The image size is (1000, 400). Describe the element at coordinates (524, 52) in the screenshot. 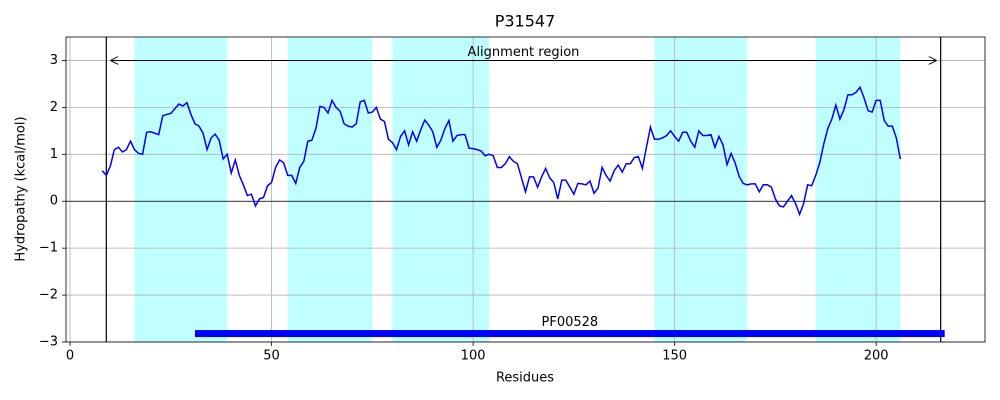

I see `alignment-label: Alignment region` at that location.